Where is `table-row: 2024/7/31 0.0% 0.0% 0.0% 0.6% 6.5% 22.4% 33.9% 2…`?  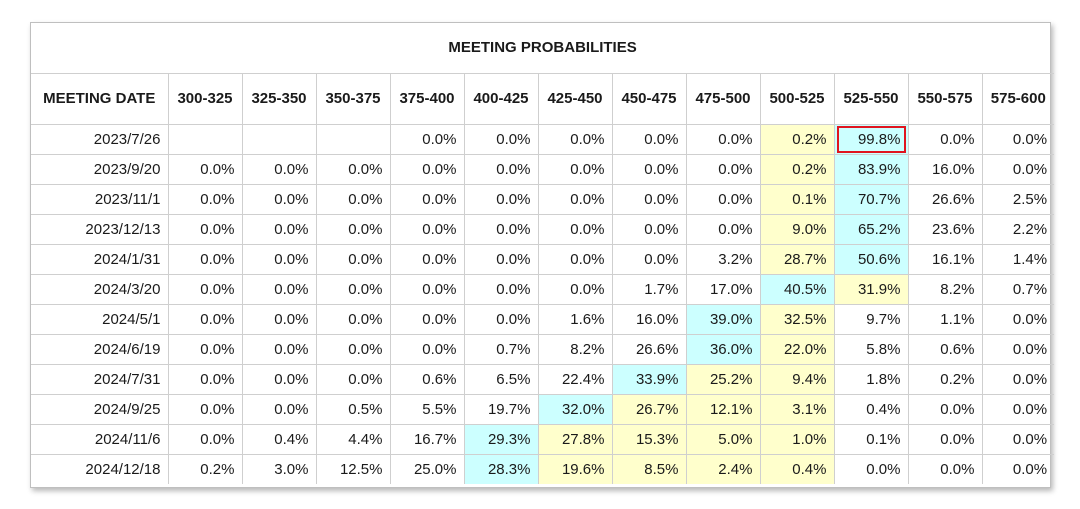 table-row: 2024/7/31 0.0% 0.0% 0.0% 0.6% 6.5% 22.4% 33.9% 2… is located at coordinates (543, 379).